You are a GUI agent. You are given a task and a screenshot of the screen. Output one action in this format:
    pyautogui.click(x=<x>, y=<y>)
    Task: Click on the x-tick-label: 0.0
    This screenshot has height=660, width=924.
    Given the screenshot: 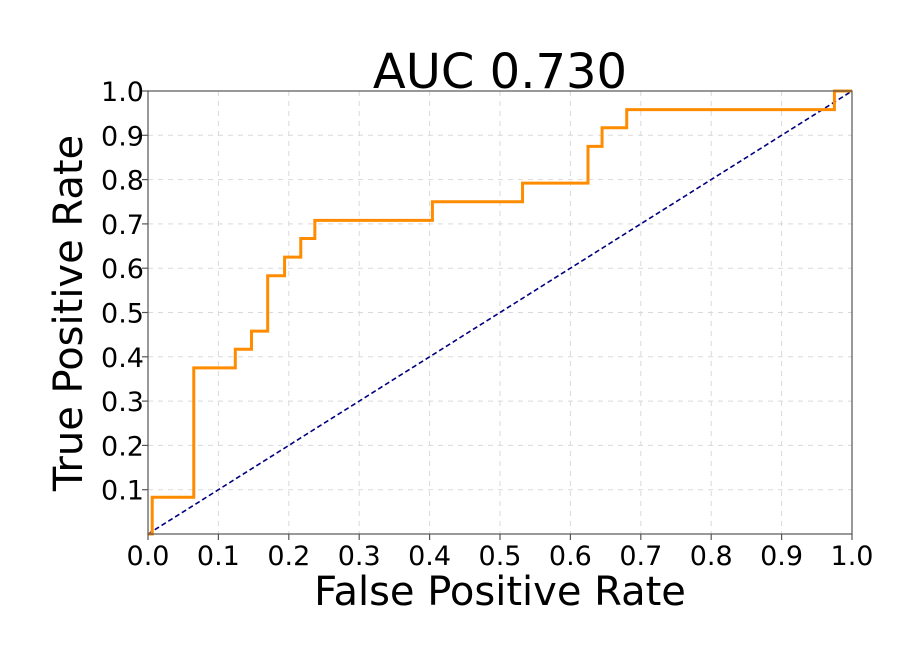 What is the action you would take?
    pyautogui.click(x=148, y=556)
    